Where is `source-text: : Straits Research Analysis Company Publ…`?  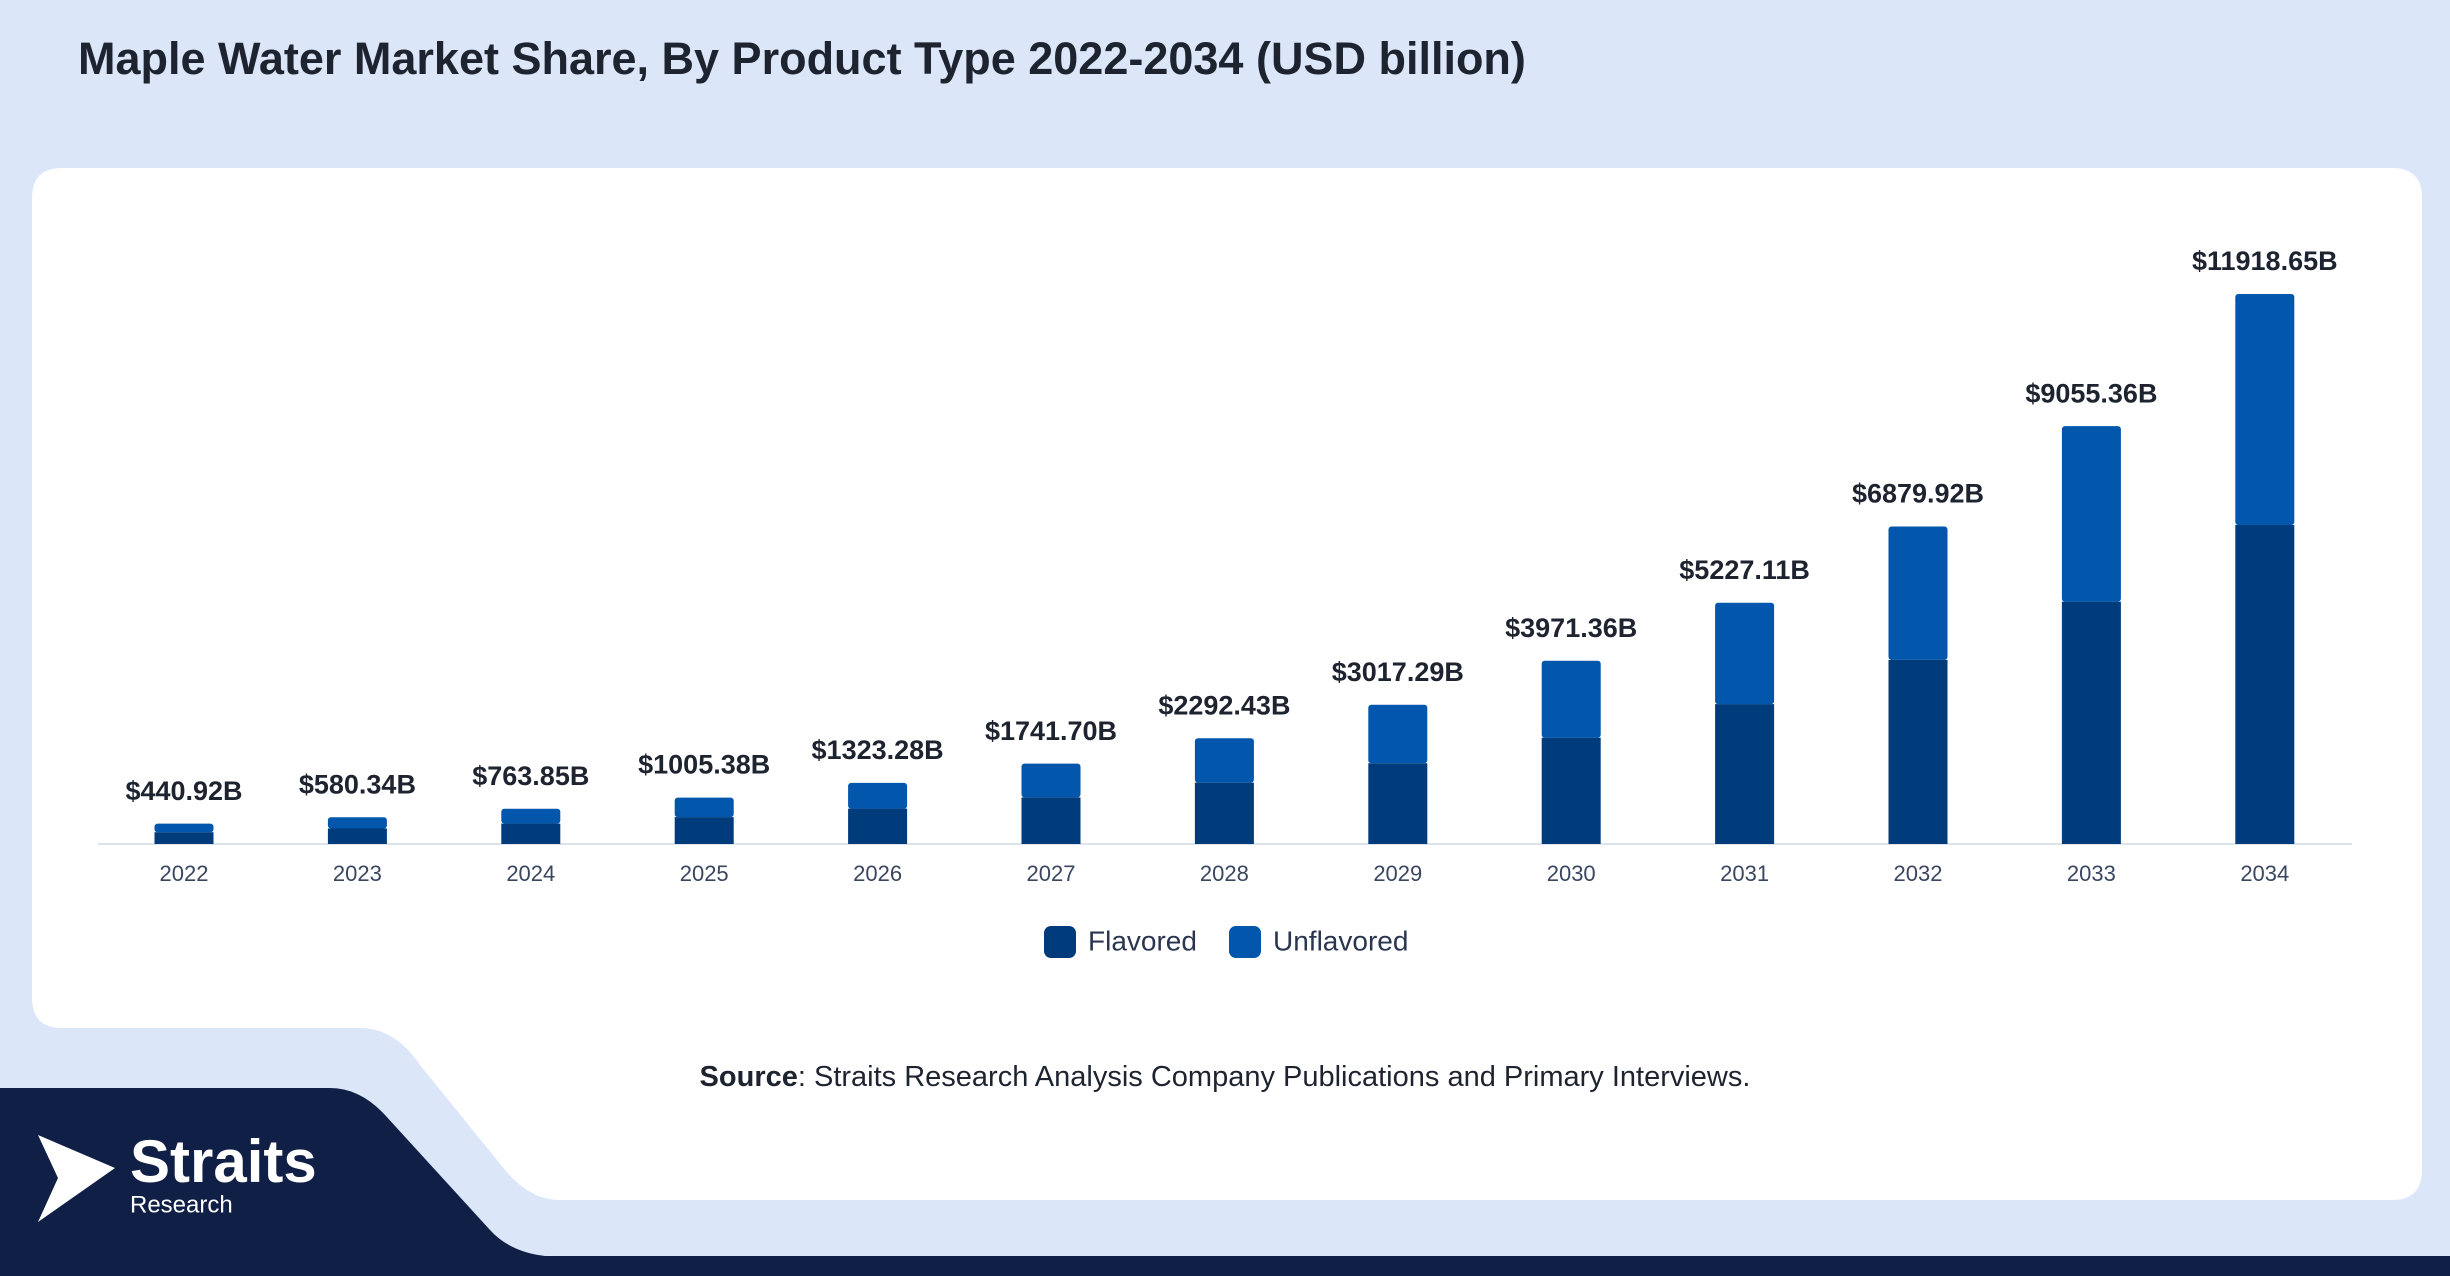
source-text: : Straits Research Analysis Company Publ… is located at coordinates (1274, 1077).